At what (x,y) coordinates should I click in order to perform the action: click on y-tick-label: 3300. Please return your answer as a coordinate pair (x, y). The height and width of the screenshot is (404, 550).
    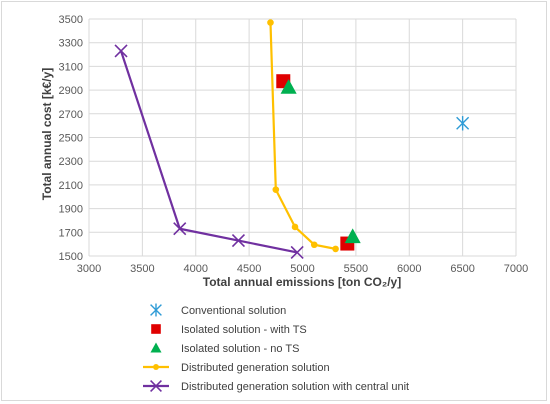
    Looking at the image, I should click on (71, 44).